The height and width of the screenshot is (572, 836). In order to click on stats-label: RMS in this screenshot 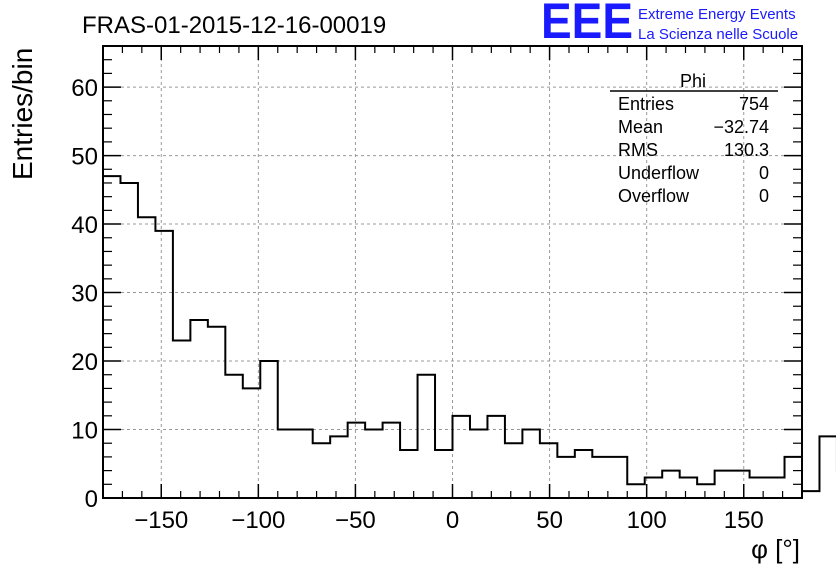, I will do `click(638, 150)`.